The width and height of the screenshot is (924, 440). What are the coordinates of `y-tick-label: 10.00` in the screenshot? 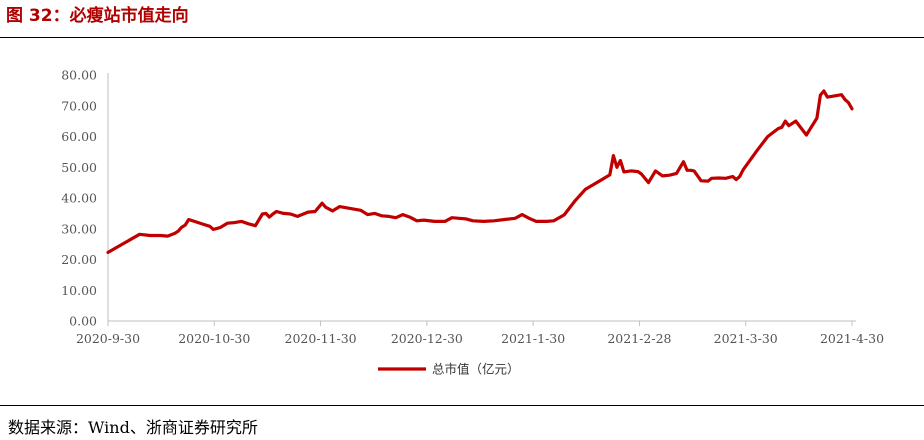 It's located at (79, 290).